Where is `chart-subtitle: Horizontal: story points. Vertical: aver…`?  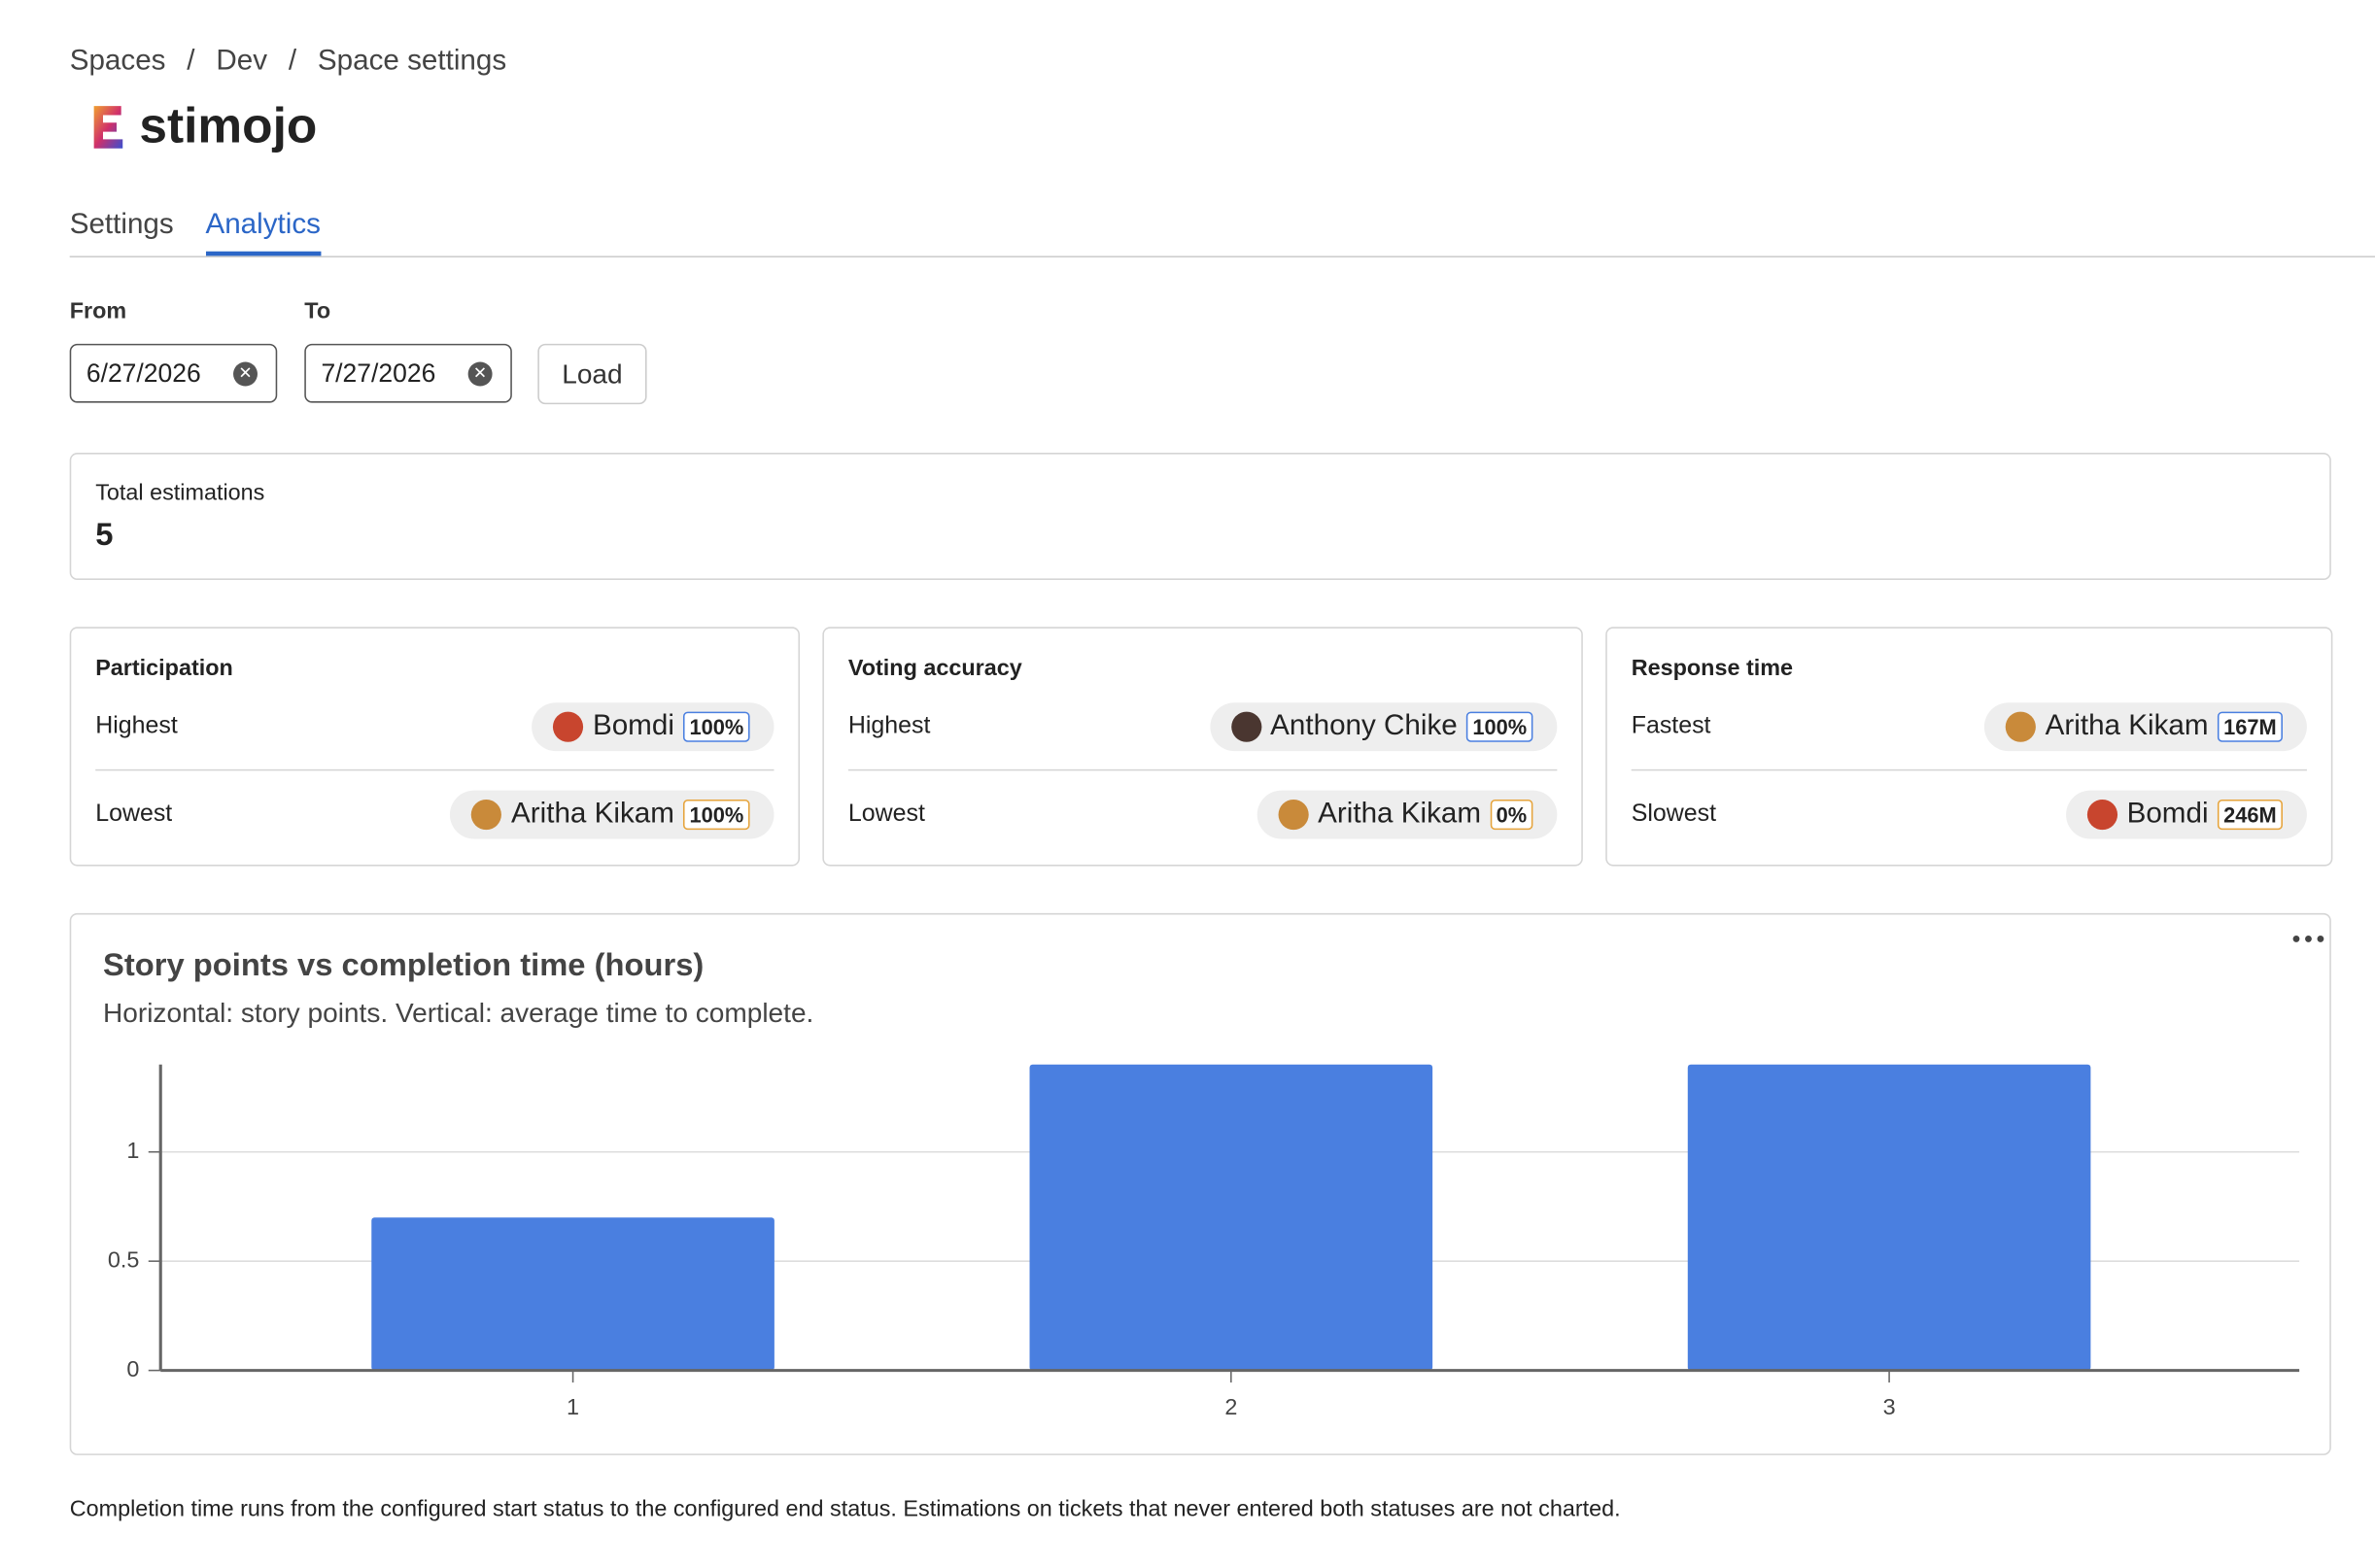
chart-subtitle: Horizontal: story points. Vertical: aver… is located at coordinates (458, 1013).